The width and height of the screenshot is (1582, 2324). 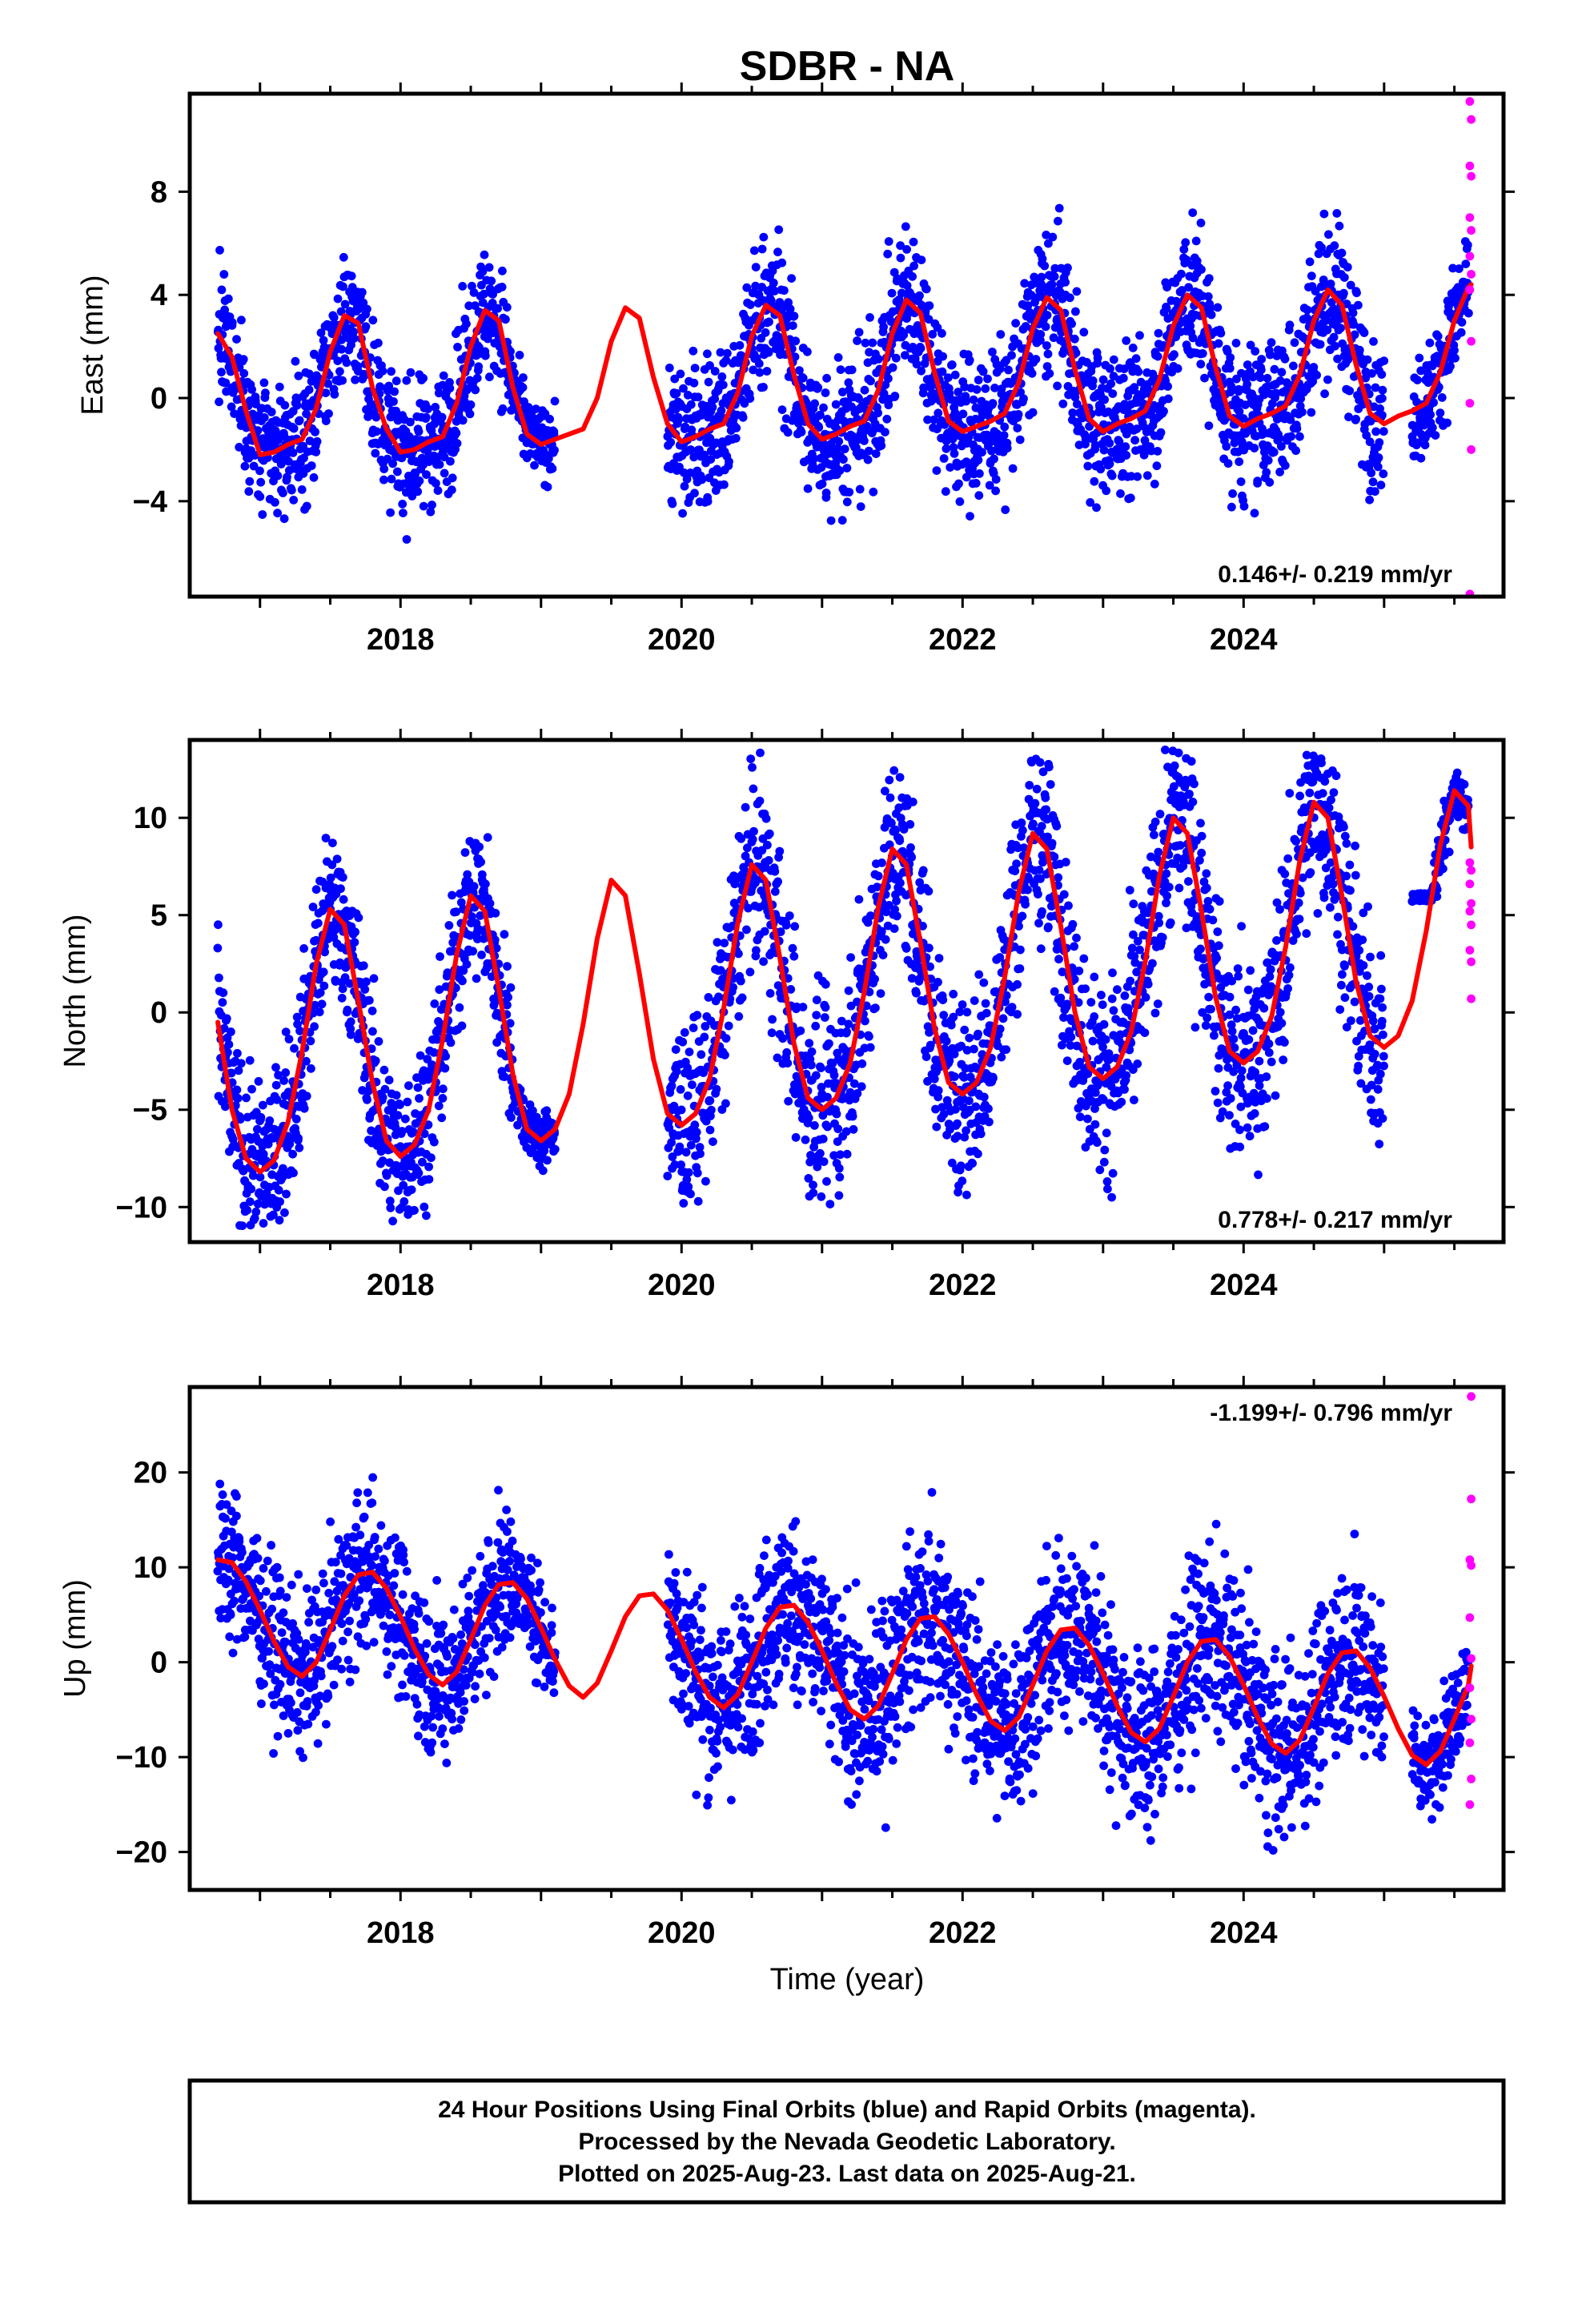 What do you see at coordinates (75, 991) in the screenshot?
I see `y-axis-label: North (mm)` at bounding box center [75, 991].